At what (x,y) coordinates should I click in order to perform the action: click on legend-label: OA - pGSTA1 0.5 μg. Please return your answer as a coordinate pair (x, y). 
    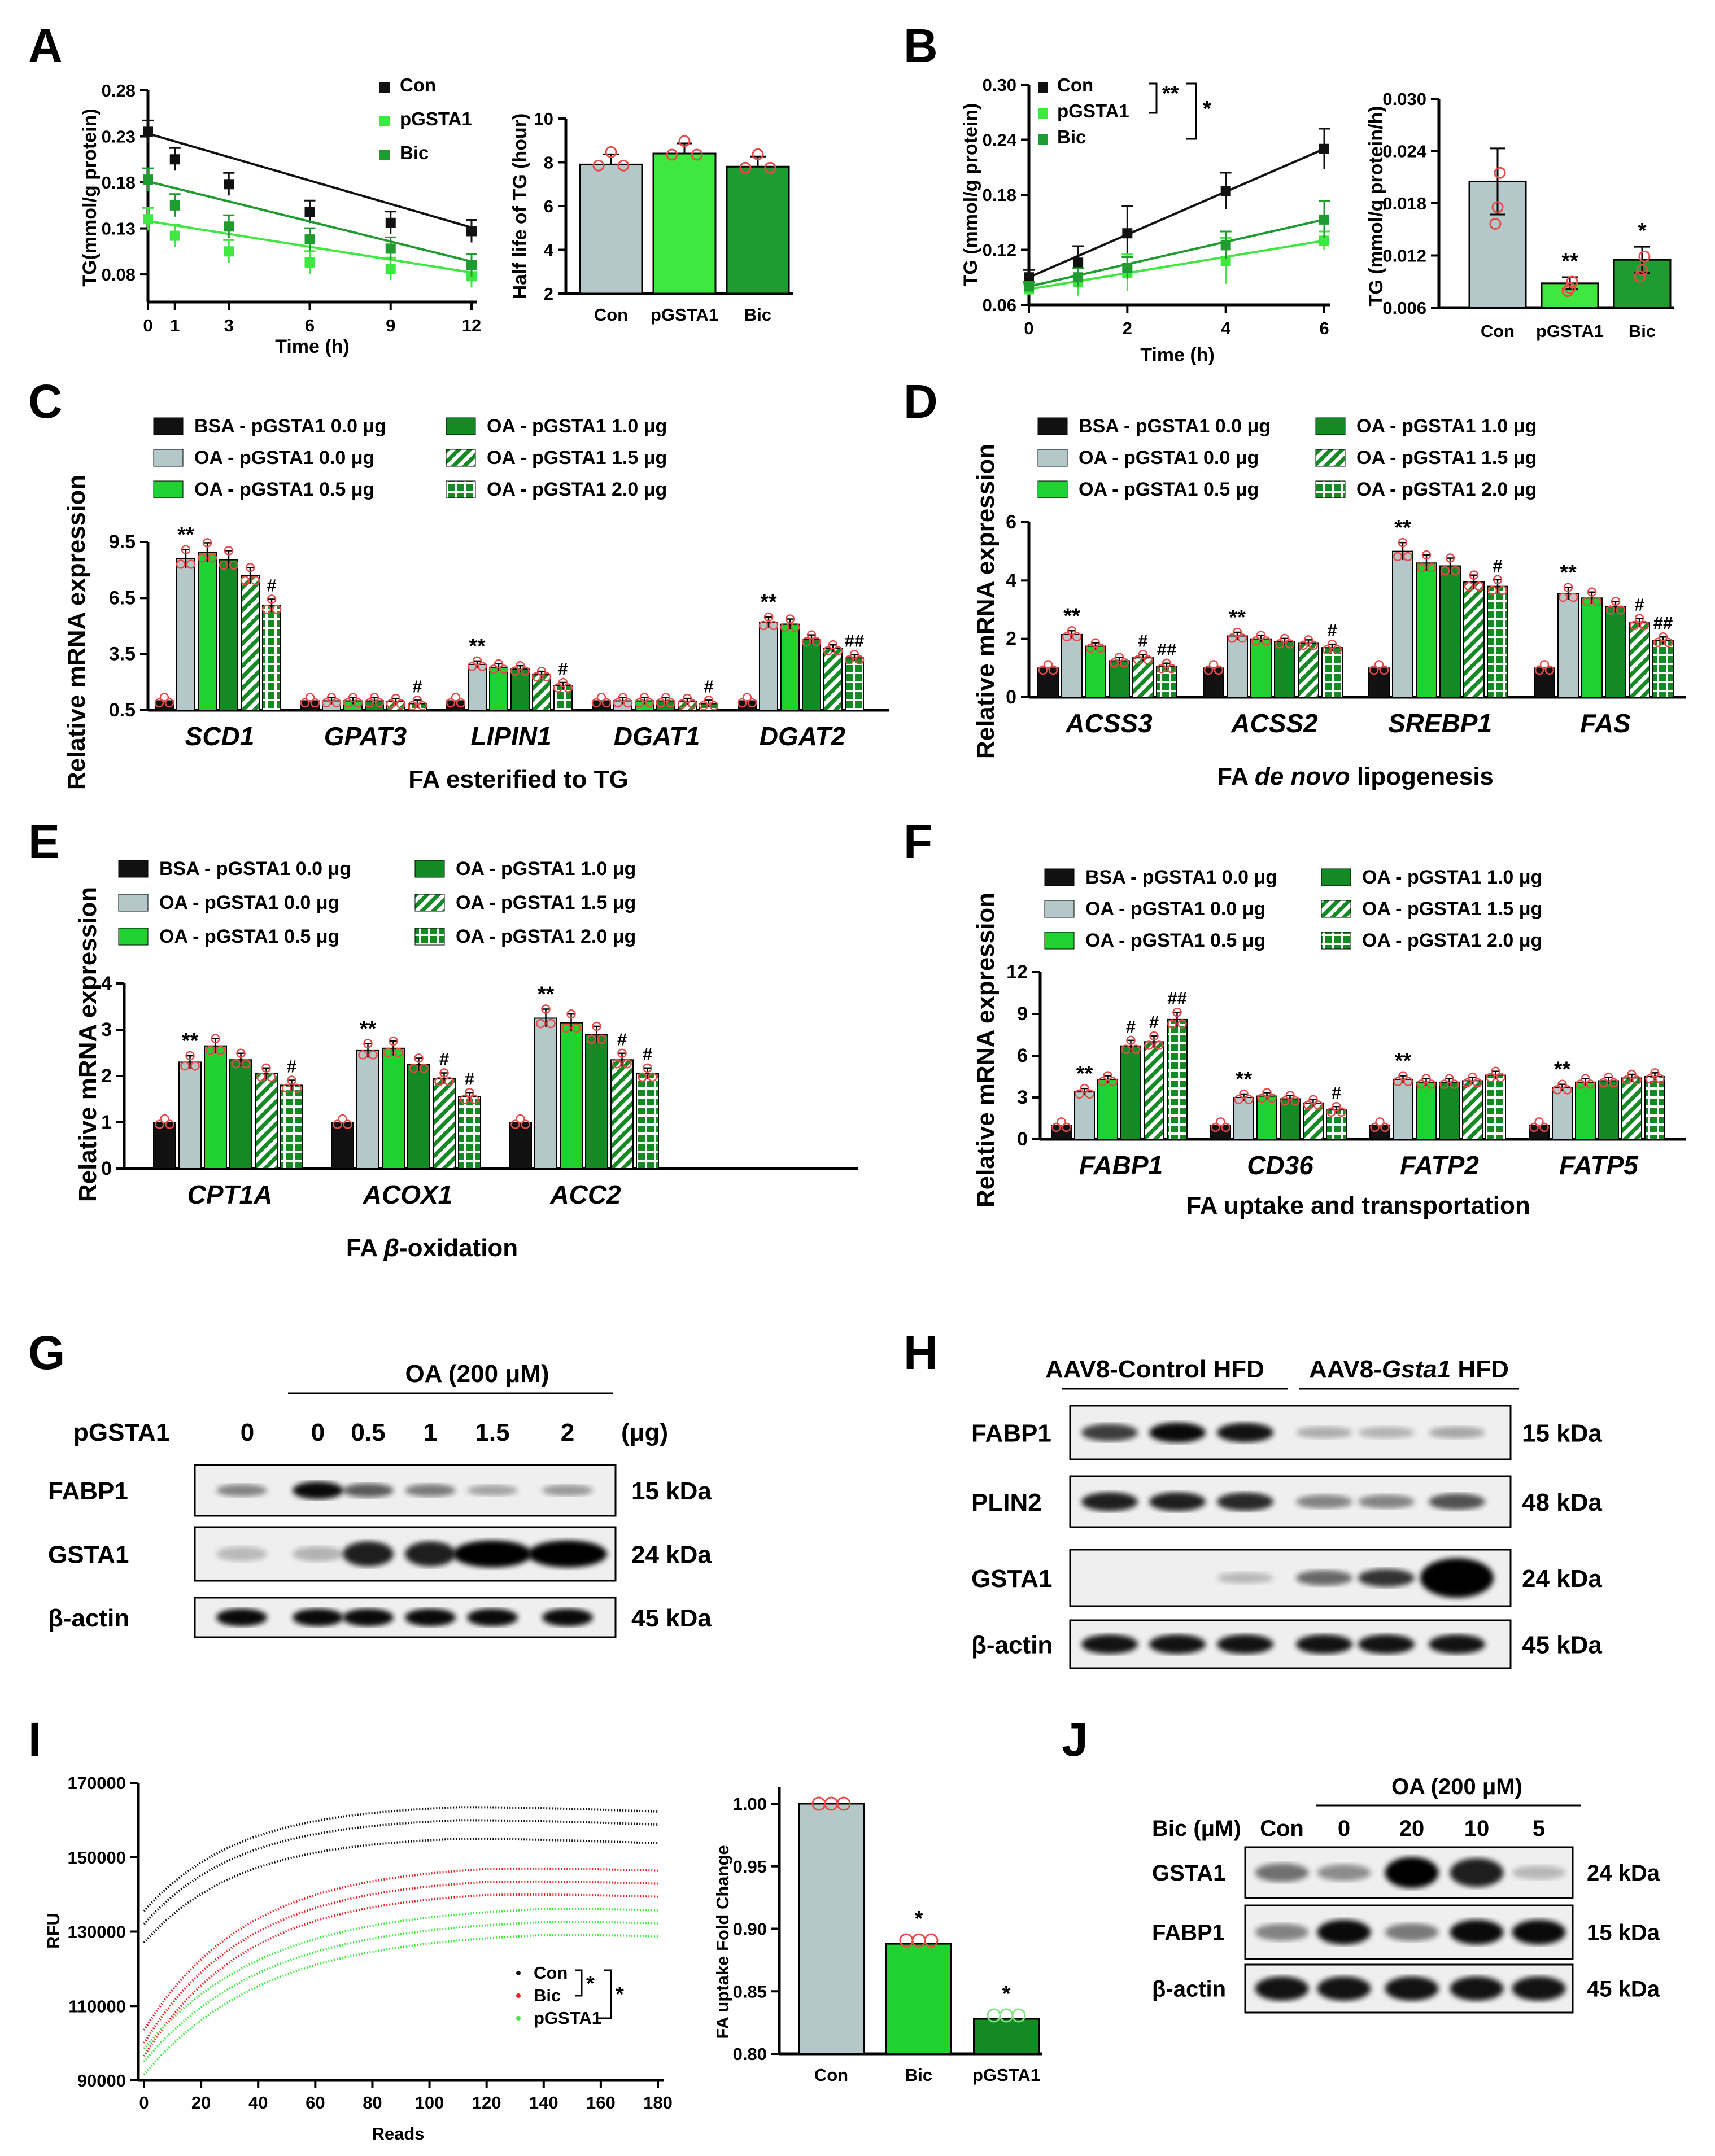
    Looking at the image, I should click on (249, 936).